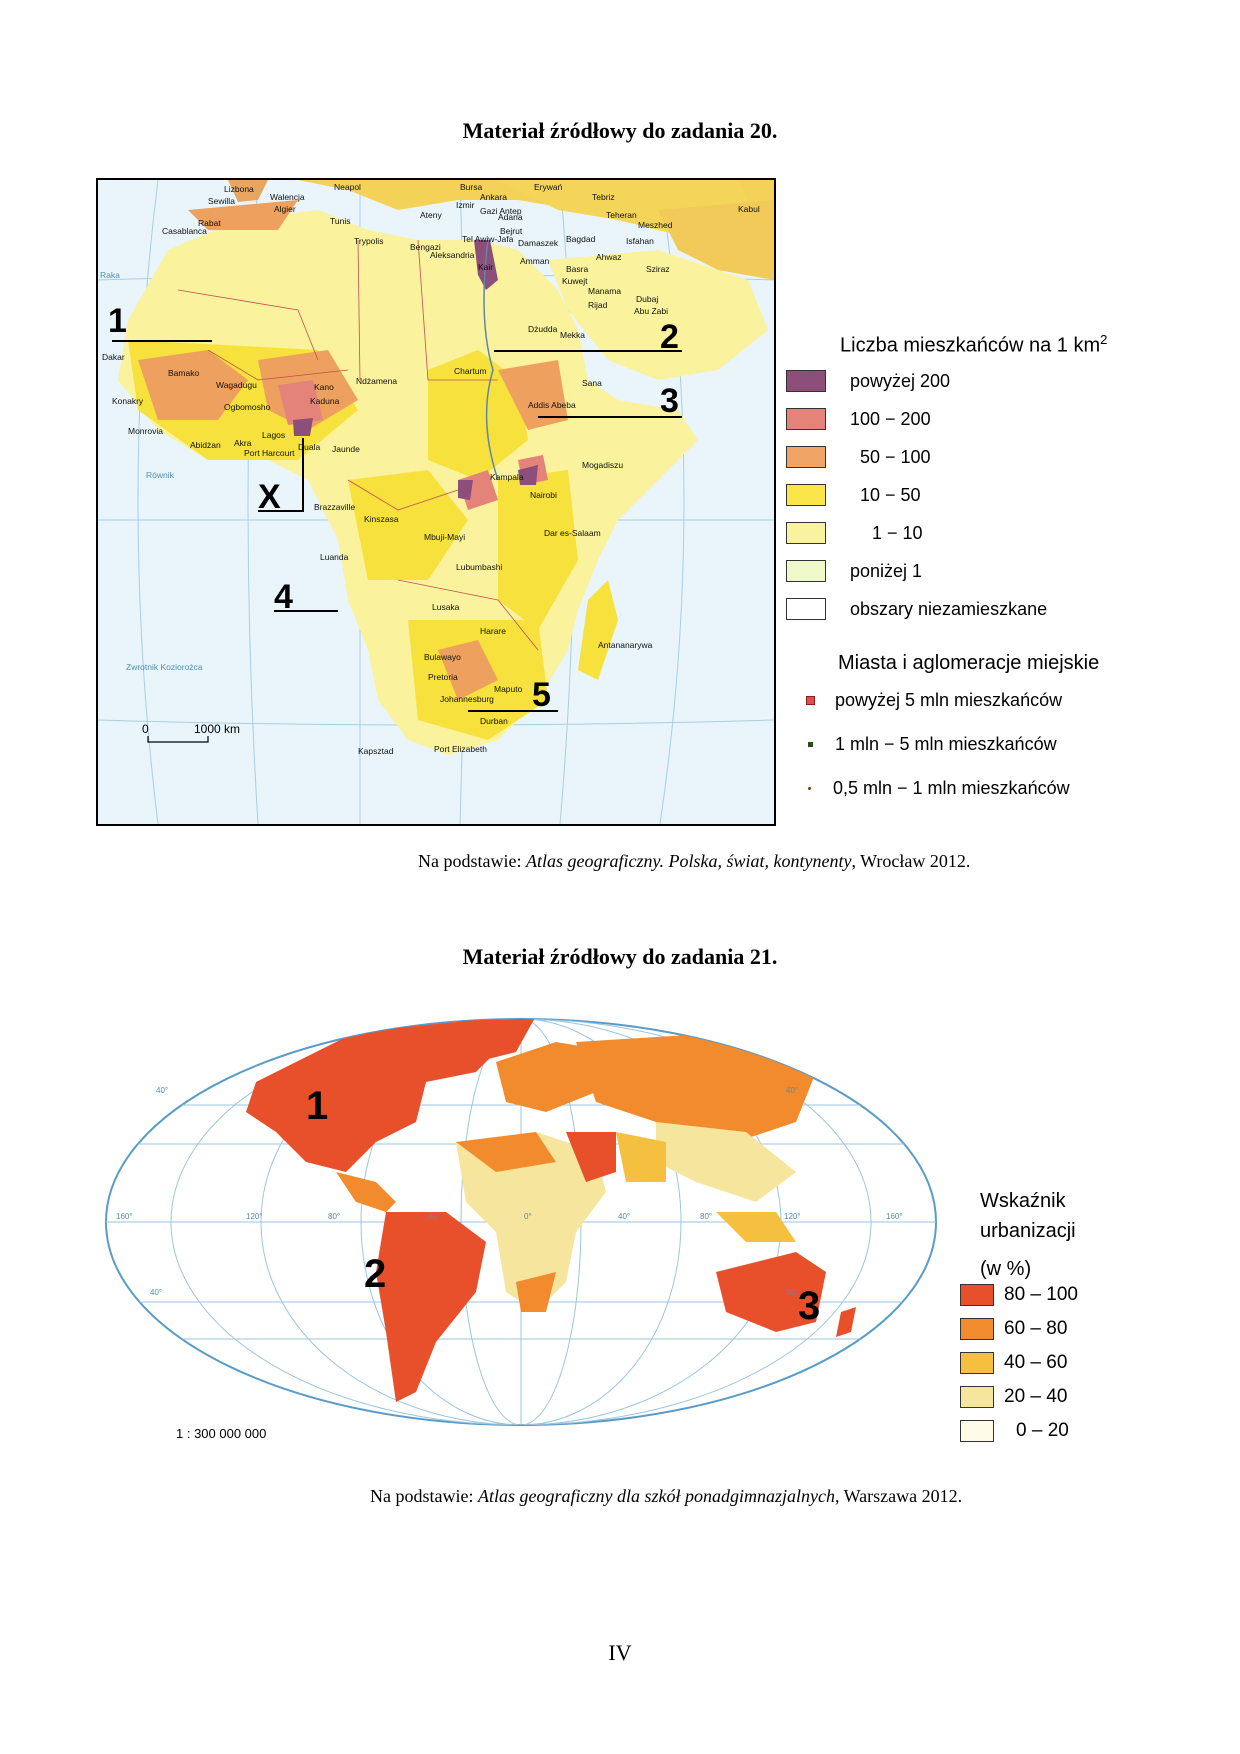 The height and width of the screenshot is (1754, 1240). I want to click on source-20-prefix: Na podstawie:, so click(472, 861).